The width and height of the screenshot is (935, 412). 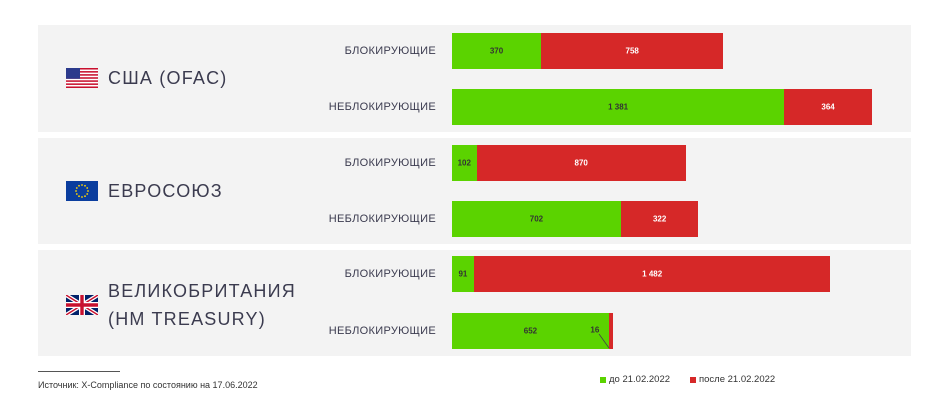 I want to click on legend-item-after: после 21.02.2022, so click(x=732, y=379).